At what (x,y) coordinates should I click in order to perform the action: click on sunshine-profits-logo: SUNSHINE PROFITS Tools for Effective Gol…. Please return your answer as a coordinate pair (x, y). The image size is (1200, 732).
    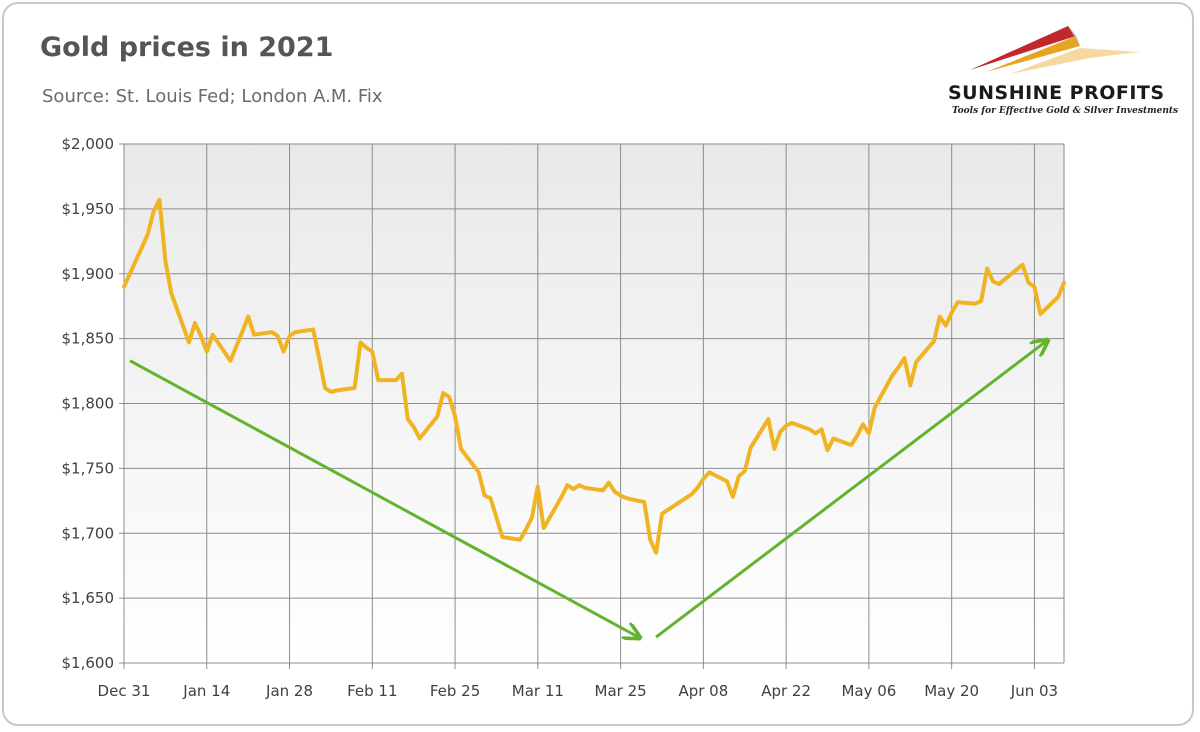
    Looking at the image, I should click on (1060, 72).